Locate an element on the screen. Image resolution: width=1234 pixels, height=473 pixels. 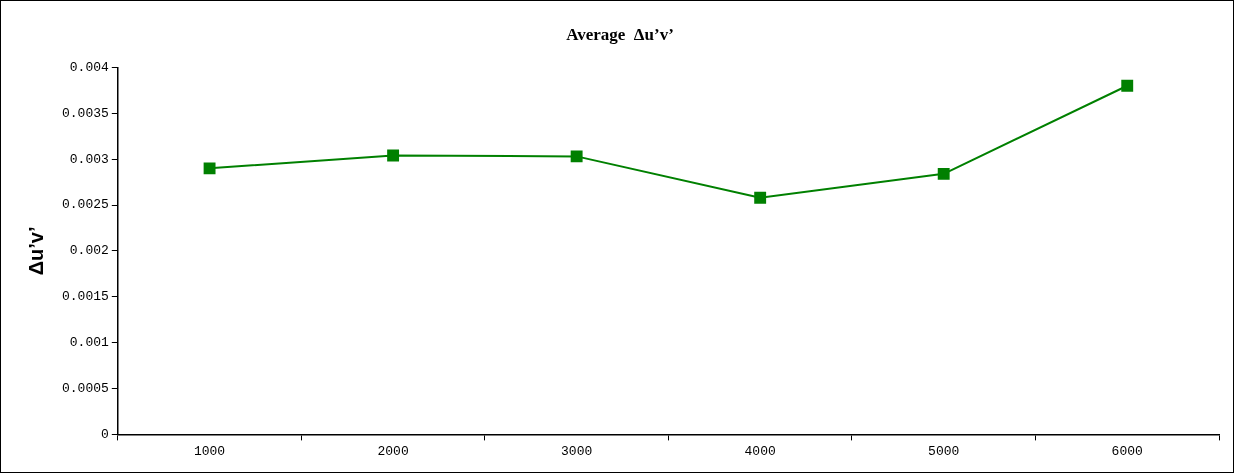
y-tick-label: 0.002 is located at coordinates (89, 251).